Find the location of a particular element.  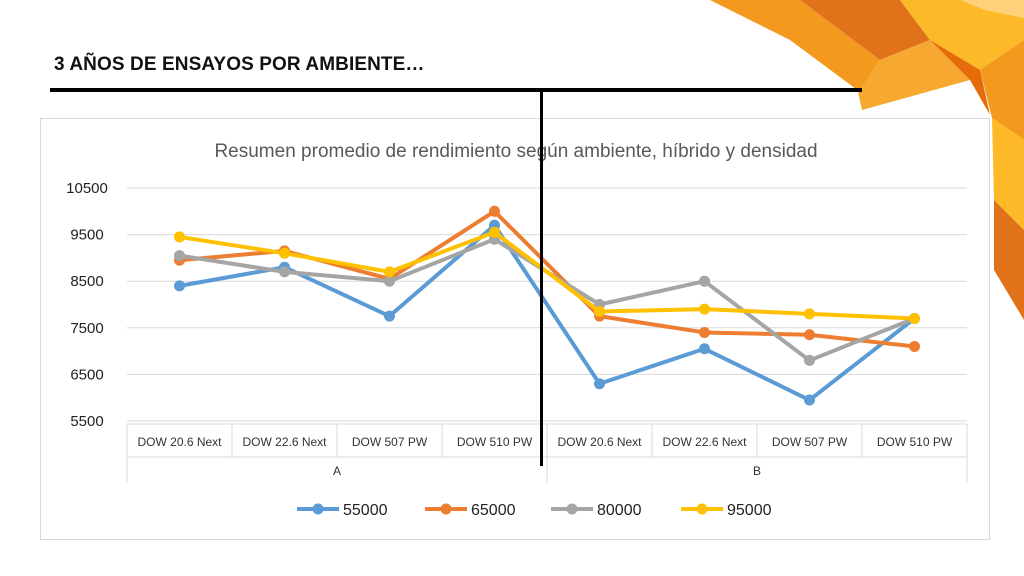

legend-label: 95000 is located at coordinates (749, 510).